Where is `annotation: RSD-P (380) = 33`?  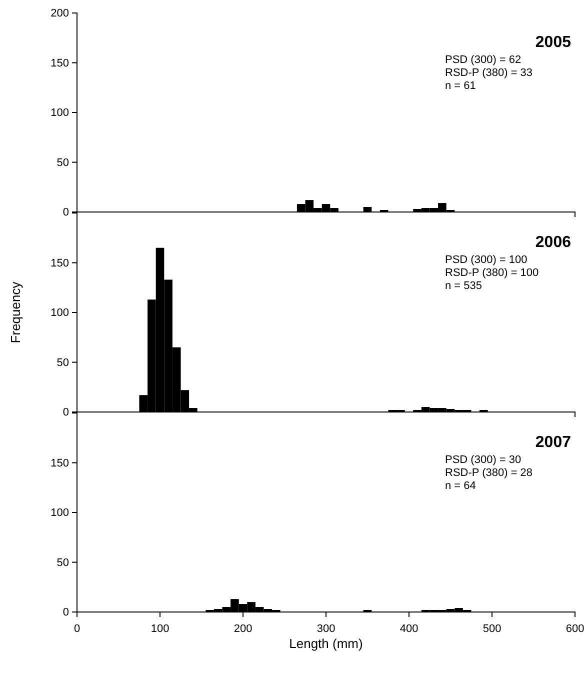 annotation: RSD-P (380) = 33 is located at coordinates (489, 73).